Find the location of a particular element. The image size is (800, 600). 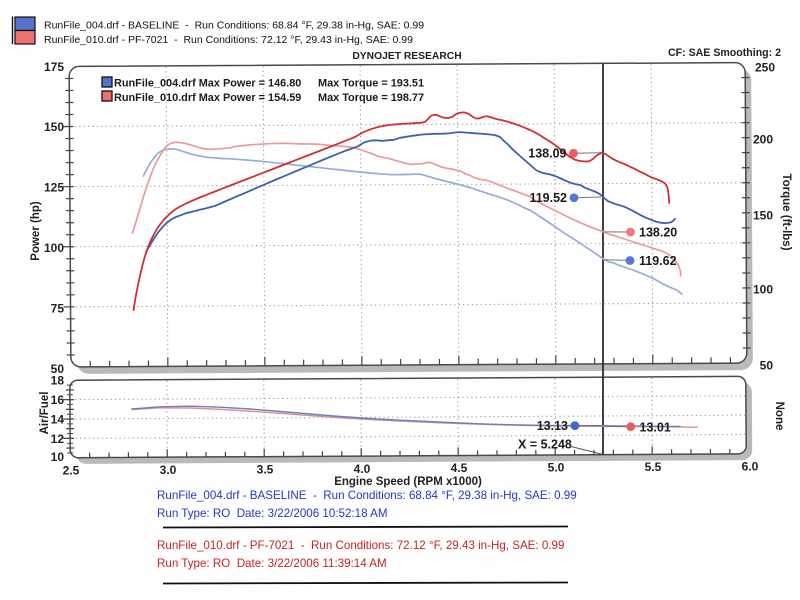

svg-text: 138.20 is located at coordinates (658, 232).